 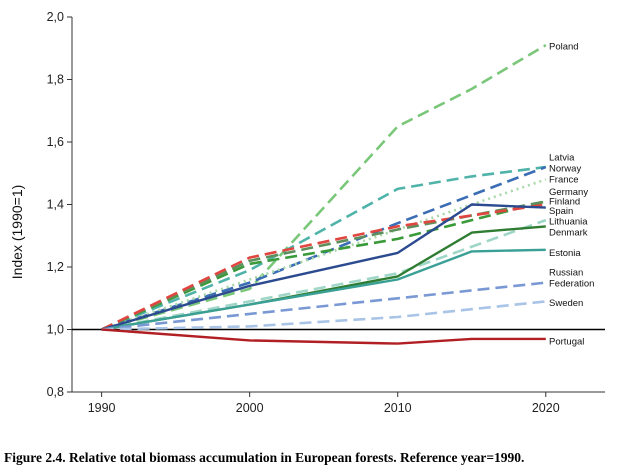 I want to click on series-line-estonia, so click(x=323, y=289).